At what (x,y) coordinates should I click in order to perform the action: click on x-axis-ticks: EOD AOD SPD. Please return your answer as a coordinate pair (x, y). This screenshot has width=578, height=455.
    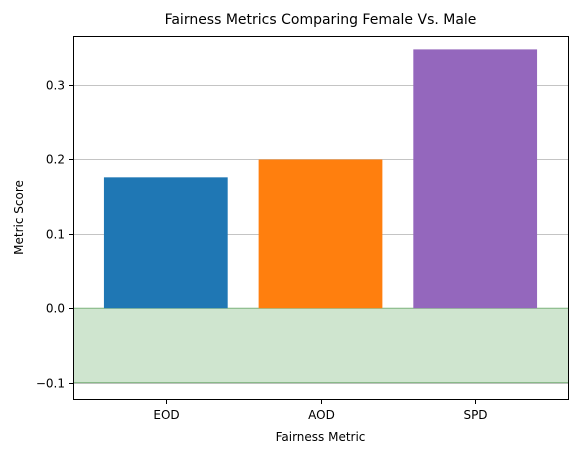
    Looking at the image, I should click on (320, 411).